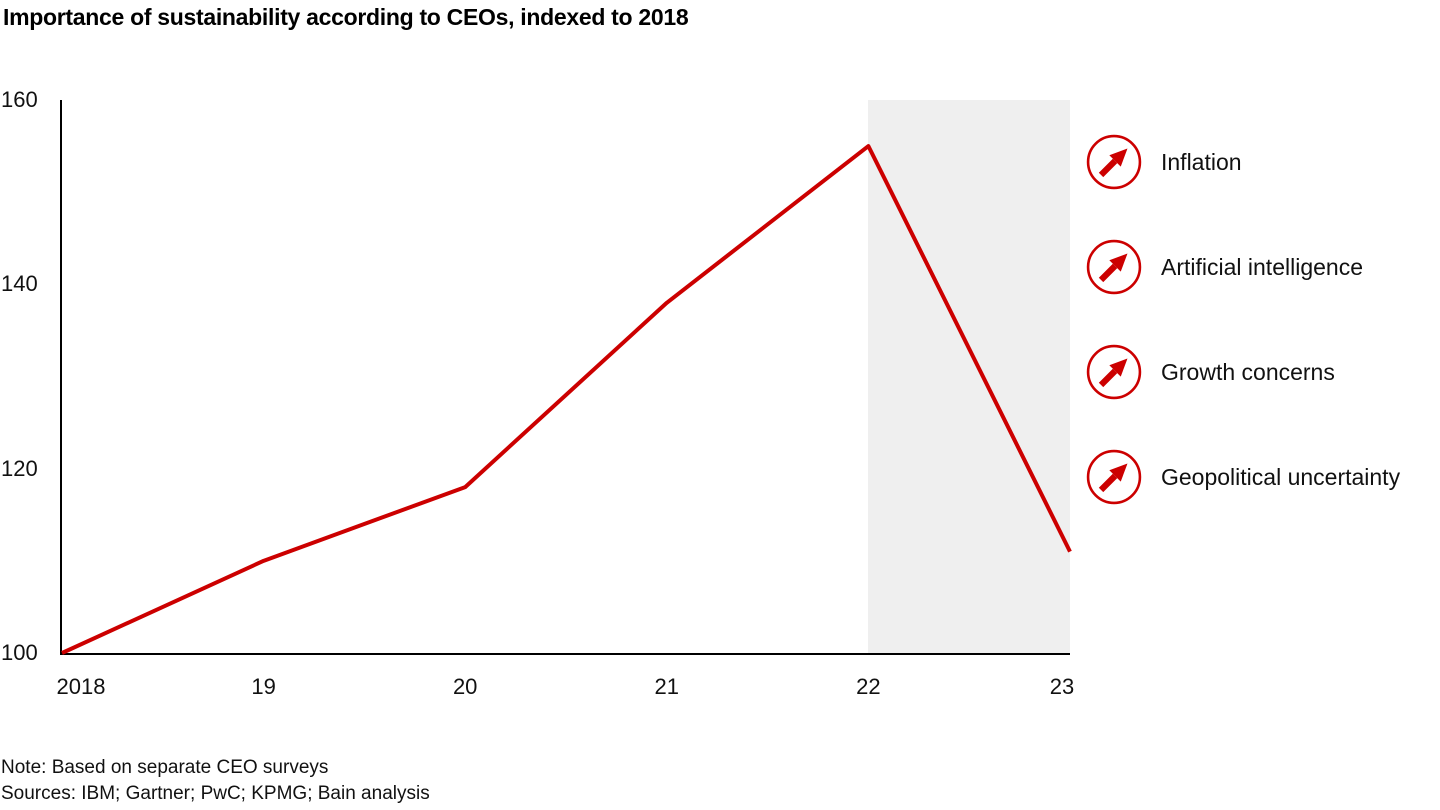 The width and height of the screenshot is (1440, 810). I want to click on y-axis-tick-label: 100, so click(19, 652).